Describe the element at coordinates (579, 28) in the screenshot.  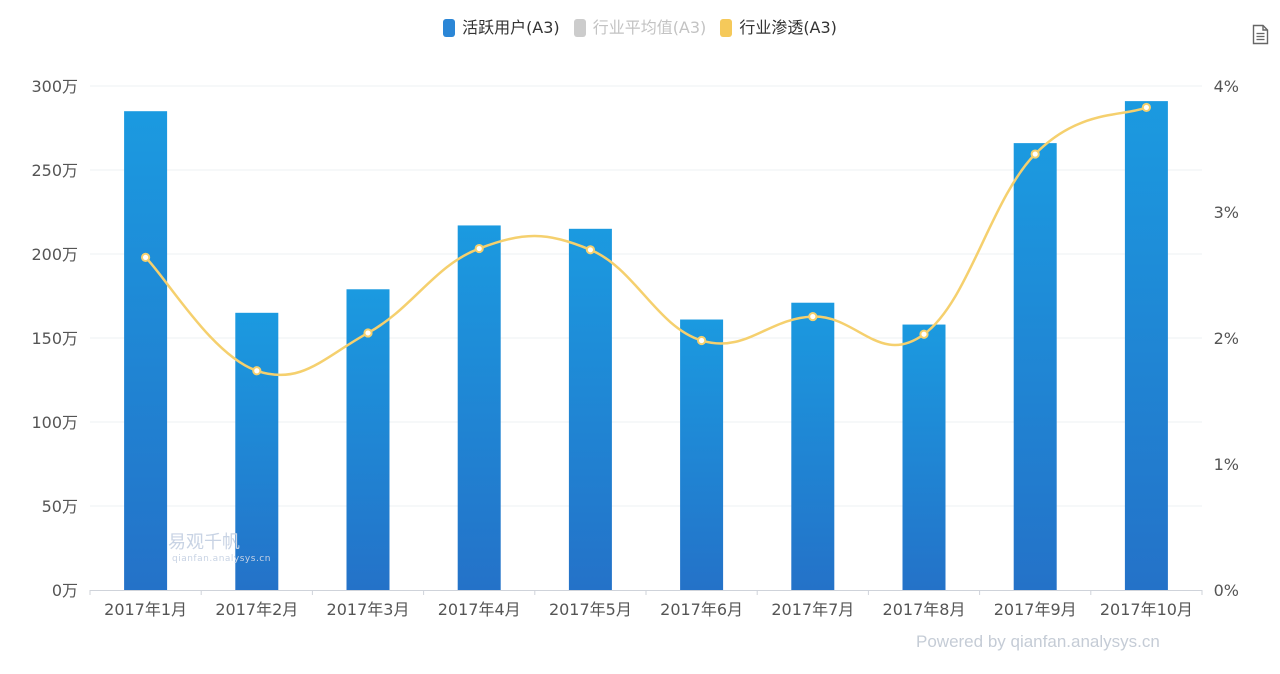
I see `legend-swatch-industry-average` at that location.